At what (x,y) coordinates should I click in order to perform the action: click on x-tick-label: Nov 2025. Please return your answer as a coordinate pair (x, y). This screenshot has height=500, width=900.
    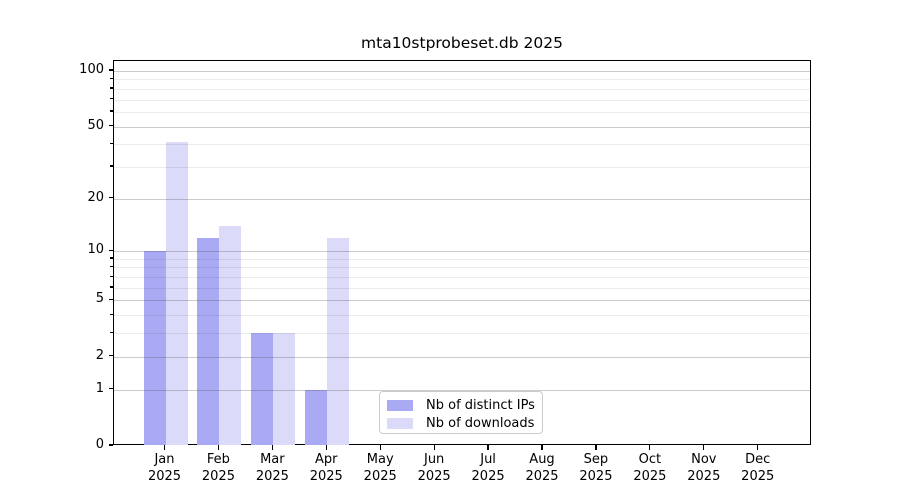
    Looking at the image, I should click on (704, 468).